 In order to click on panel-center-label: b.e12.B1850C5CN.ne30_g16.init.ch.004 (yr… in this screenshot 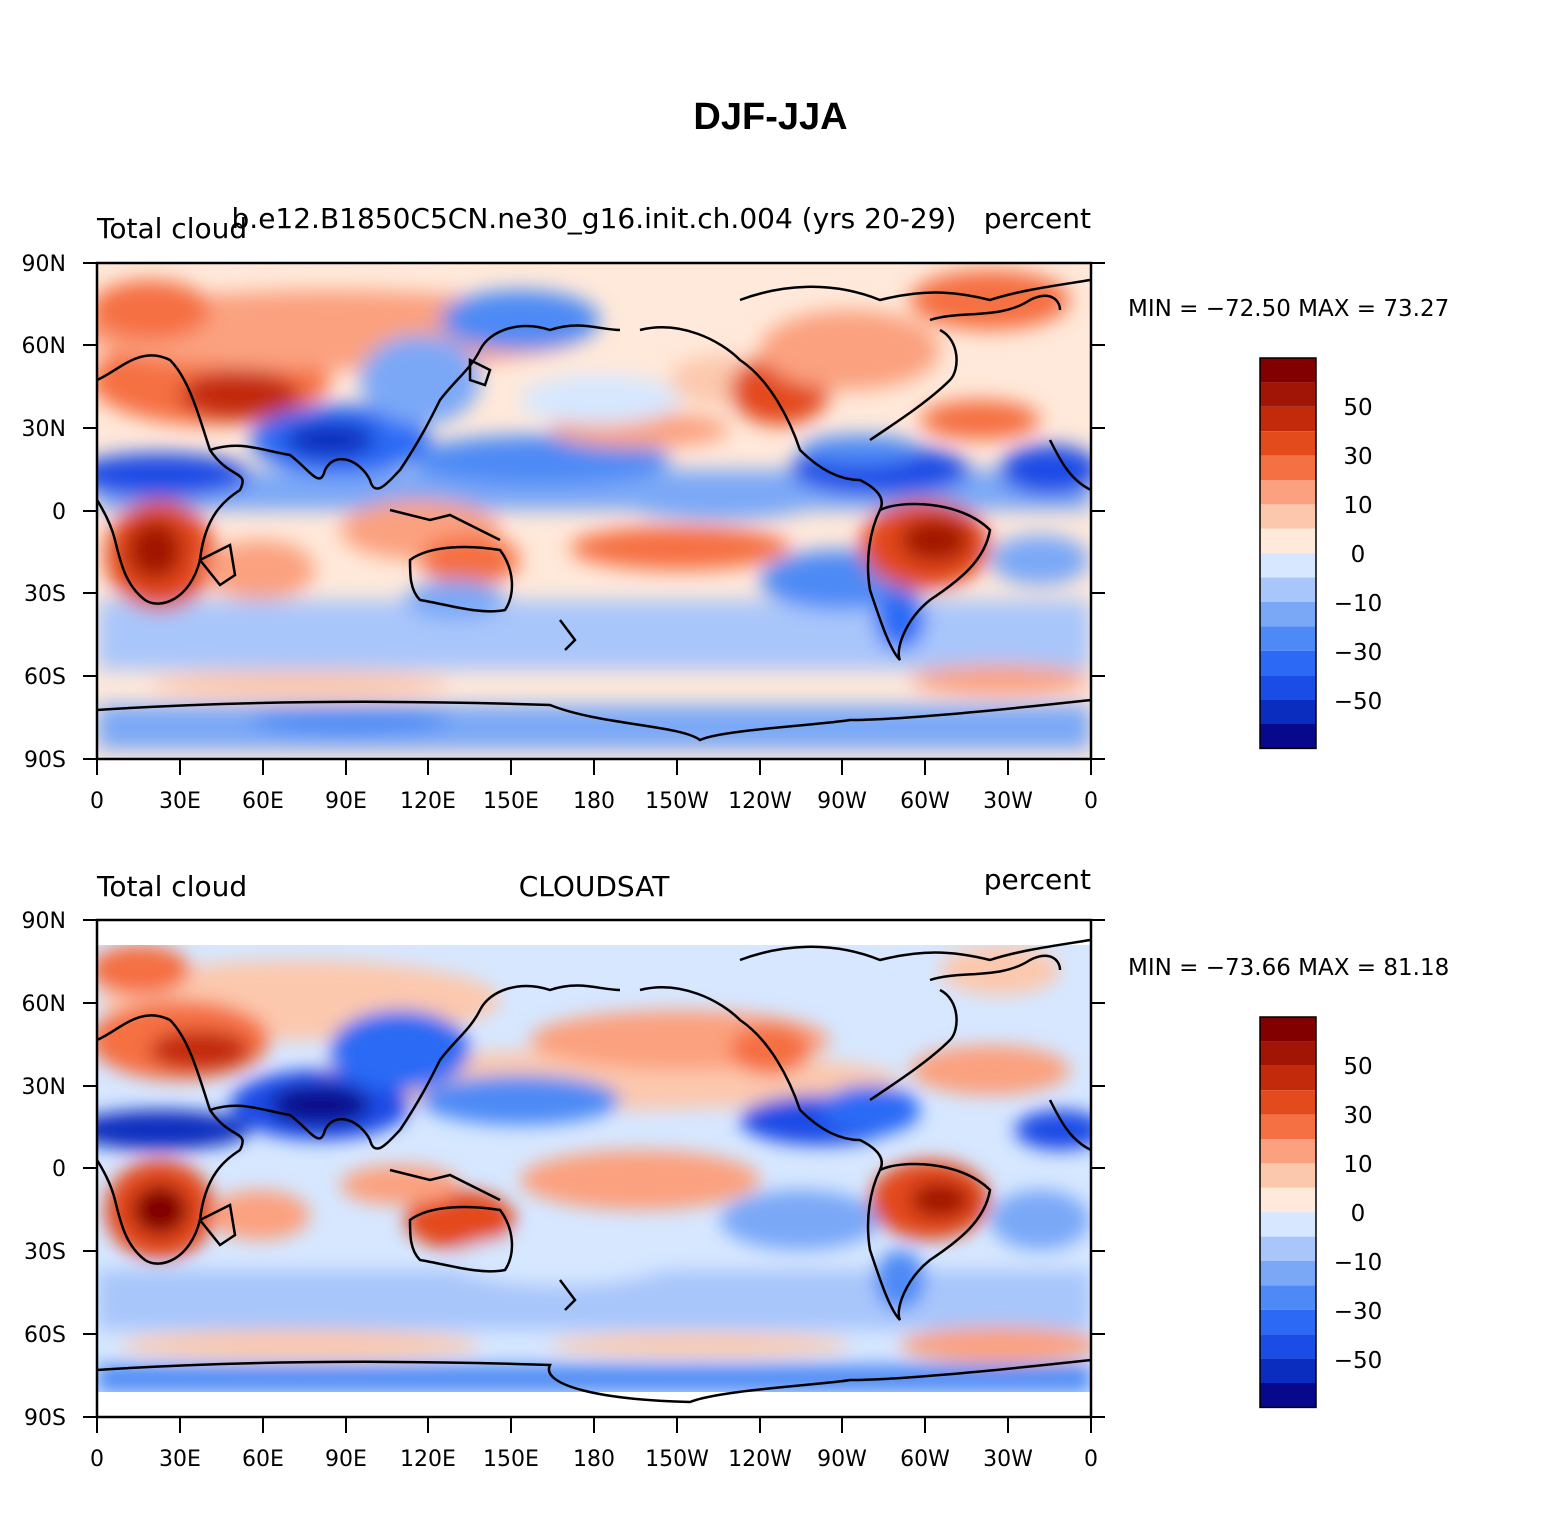, I will do `click(594, 218)`.